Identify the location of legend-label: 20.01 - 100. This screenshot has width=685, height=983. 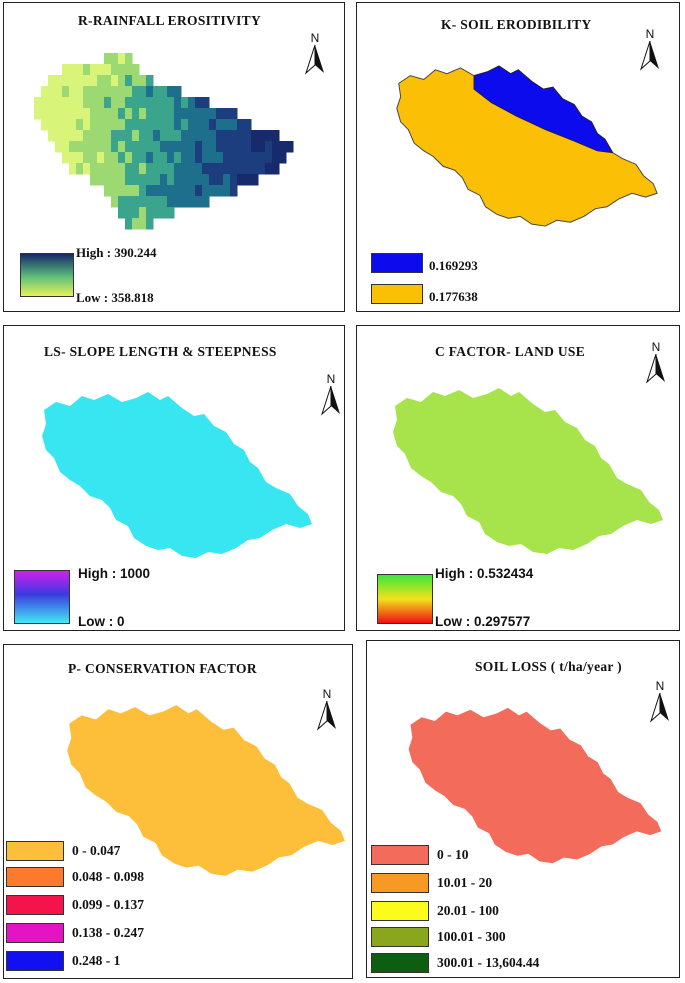
(468, 910).